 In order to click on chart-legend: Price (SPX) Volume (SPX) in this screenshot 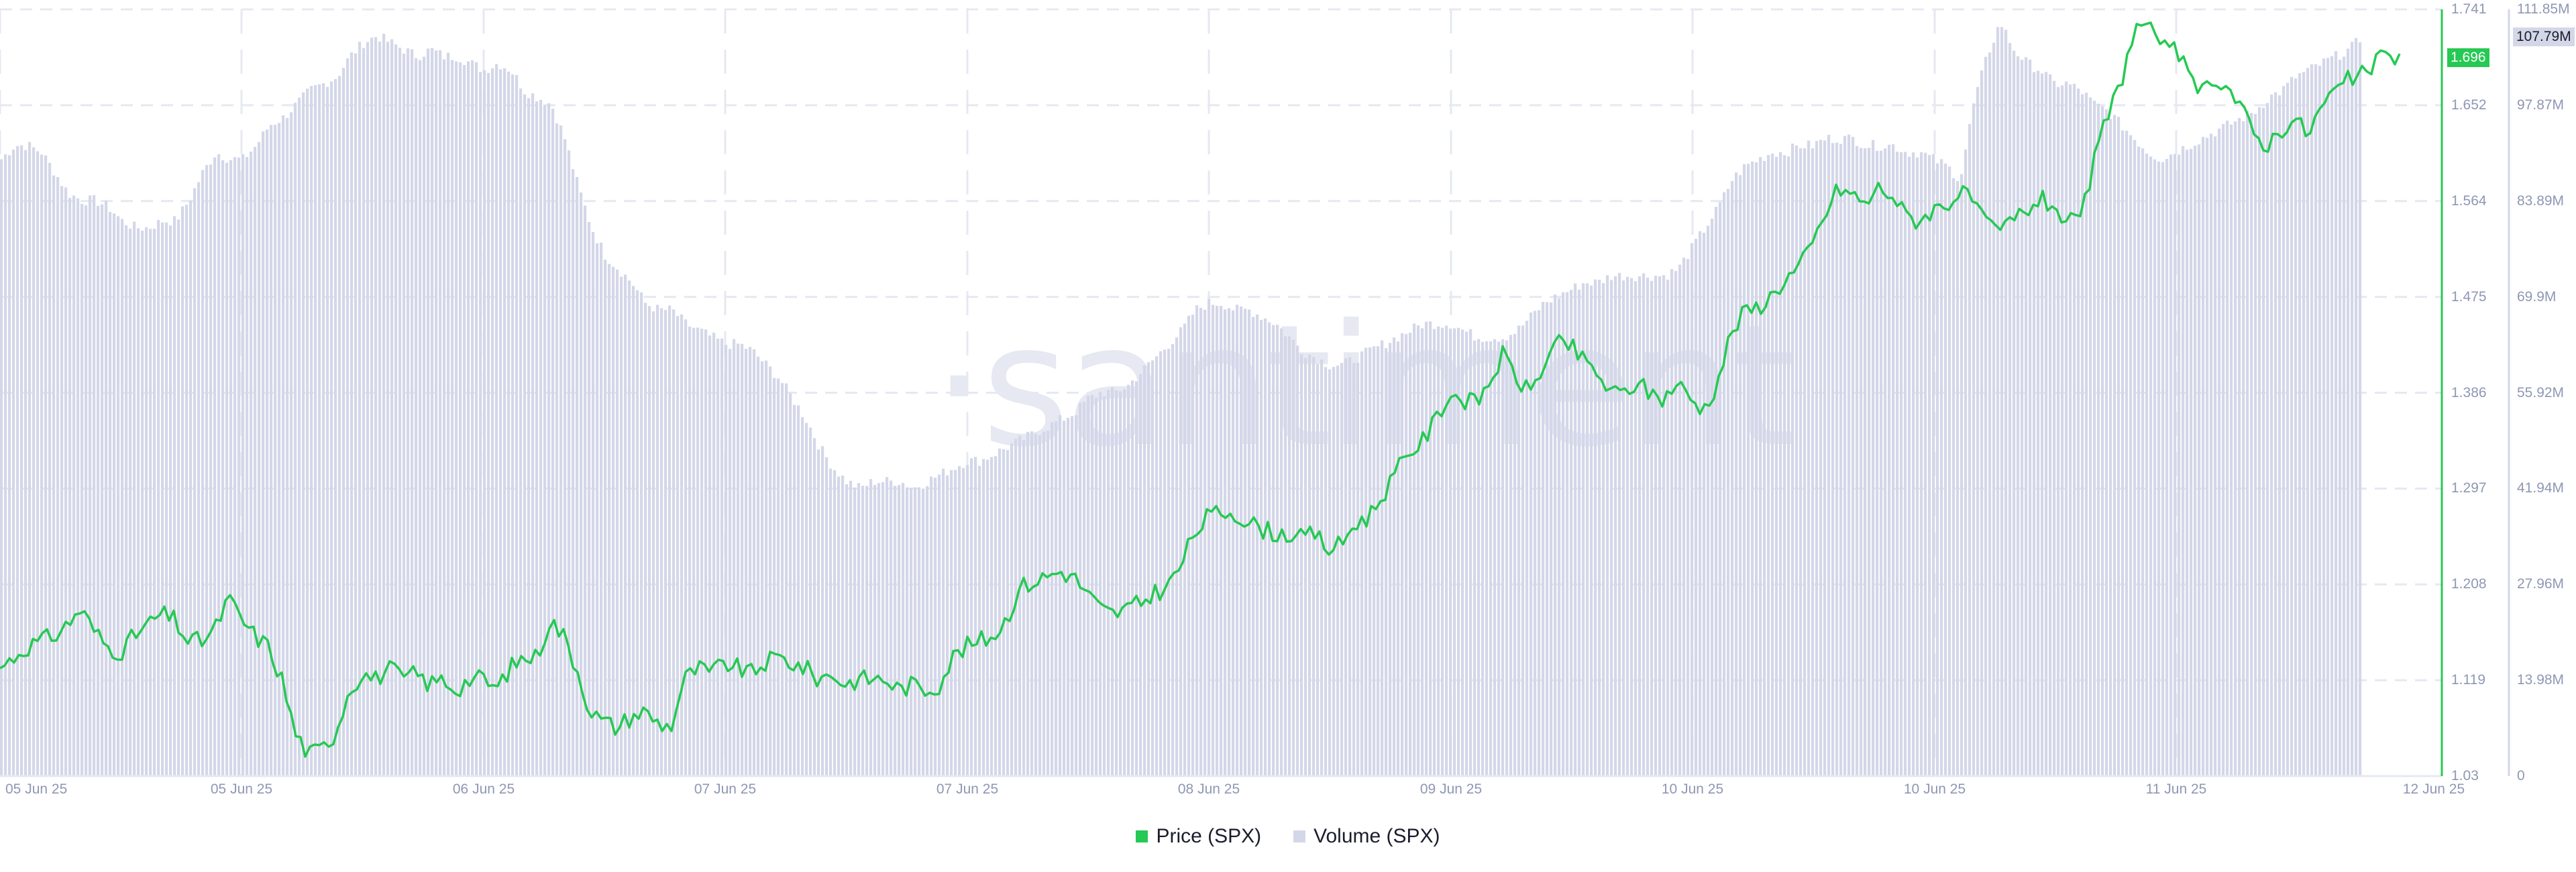, I will do `click(1288, 836)`.